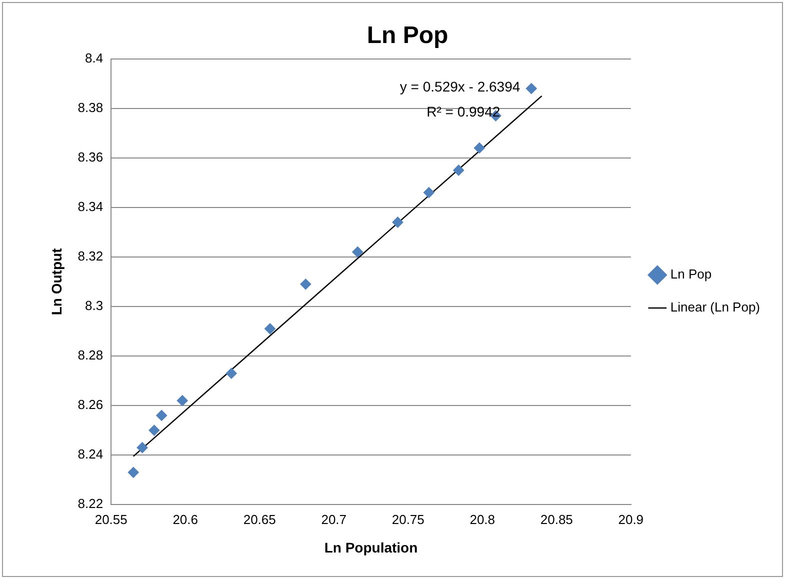 The image size is (787, 581). What do you see at coordinates (91, 355) in the screenshot?
I see `y-tick-label: 8.28` at bounding box center [91, 355].